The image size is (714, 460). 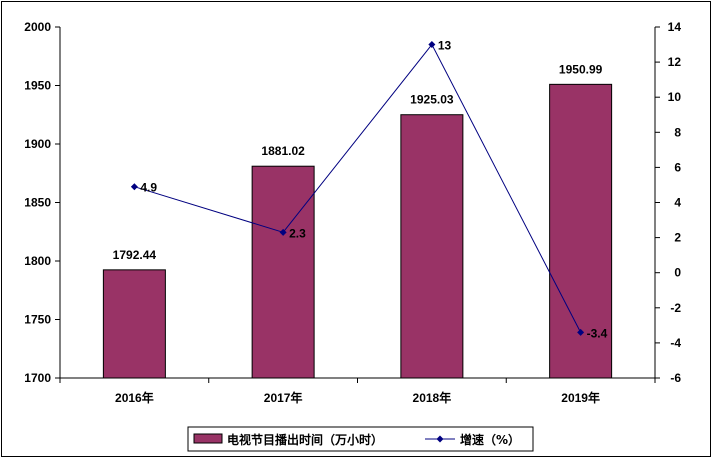 I want to click on x-tick-label: 2017年, so click(x=283, y=397).